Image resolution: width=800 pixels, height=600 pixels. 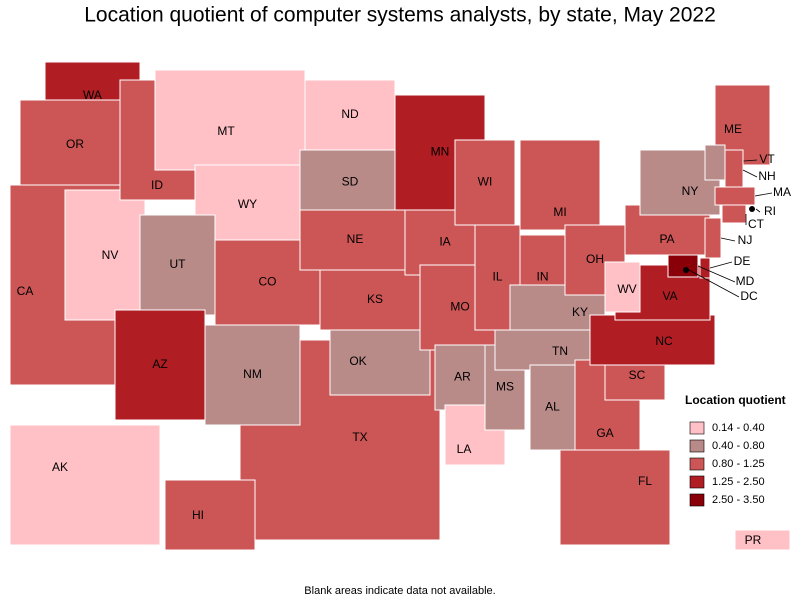 I want to click on state-label: OK, so click(x=357, y=361).